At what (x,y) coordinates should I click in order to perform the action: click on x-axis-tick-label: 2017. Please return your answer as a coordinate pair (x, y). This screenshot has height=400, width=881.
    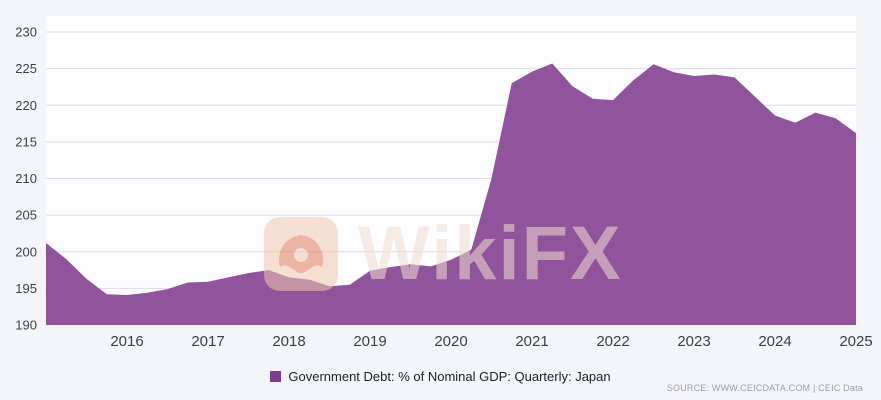
    Looking at the image, I should click on (207, 341).